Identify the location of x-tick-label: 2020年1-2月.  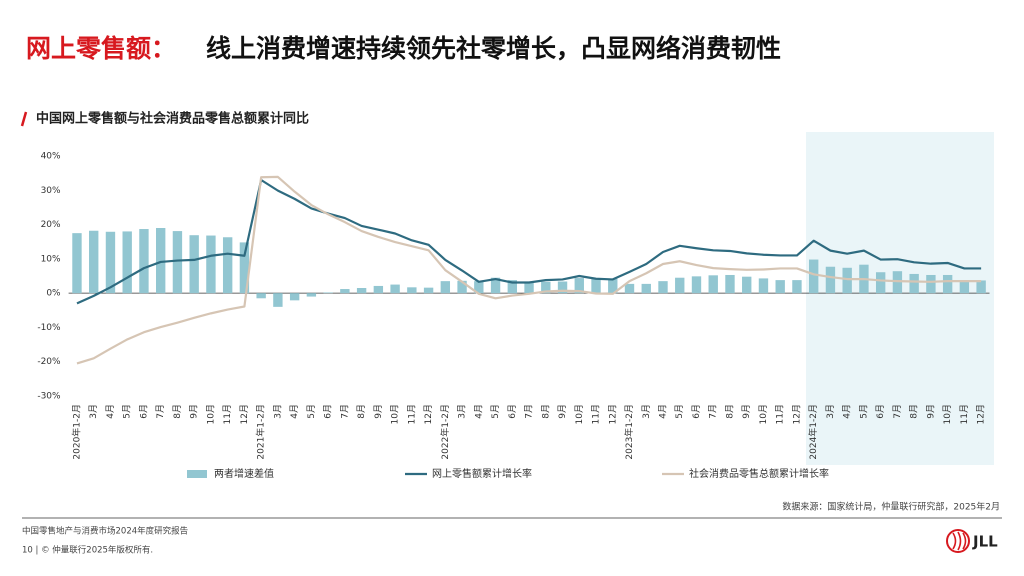
(76, 432).